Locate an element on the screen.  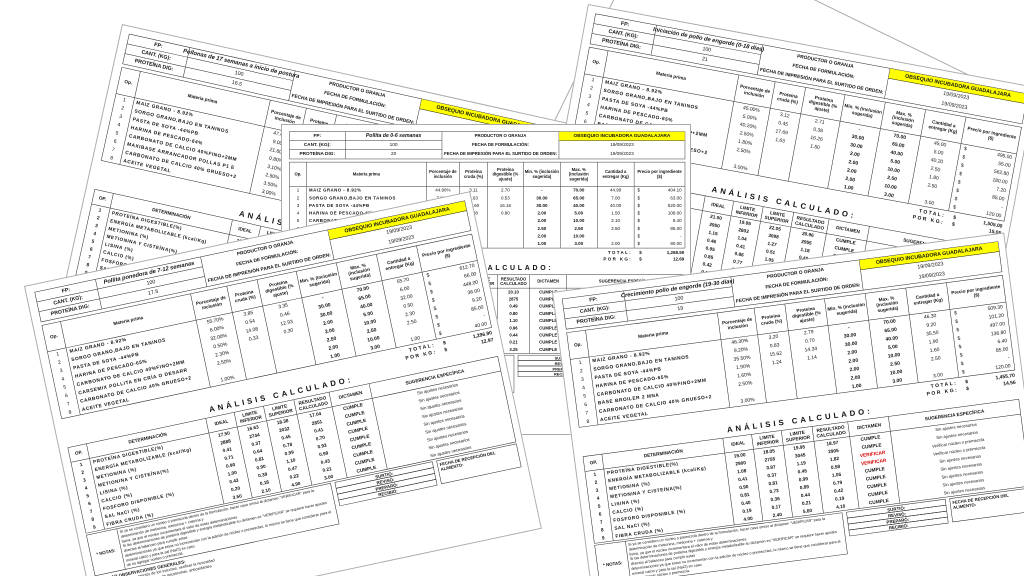
price-value: 404.10 is located at coordinates (674, 190).